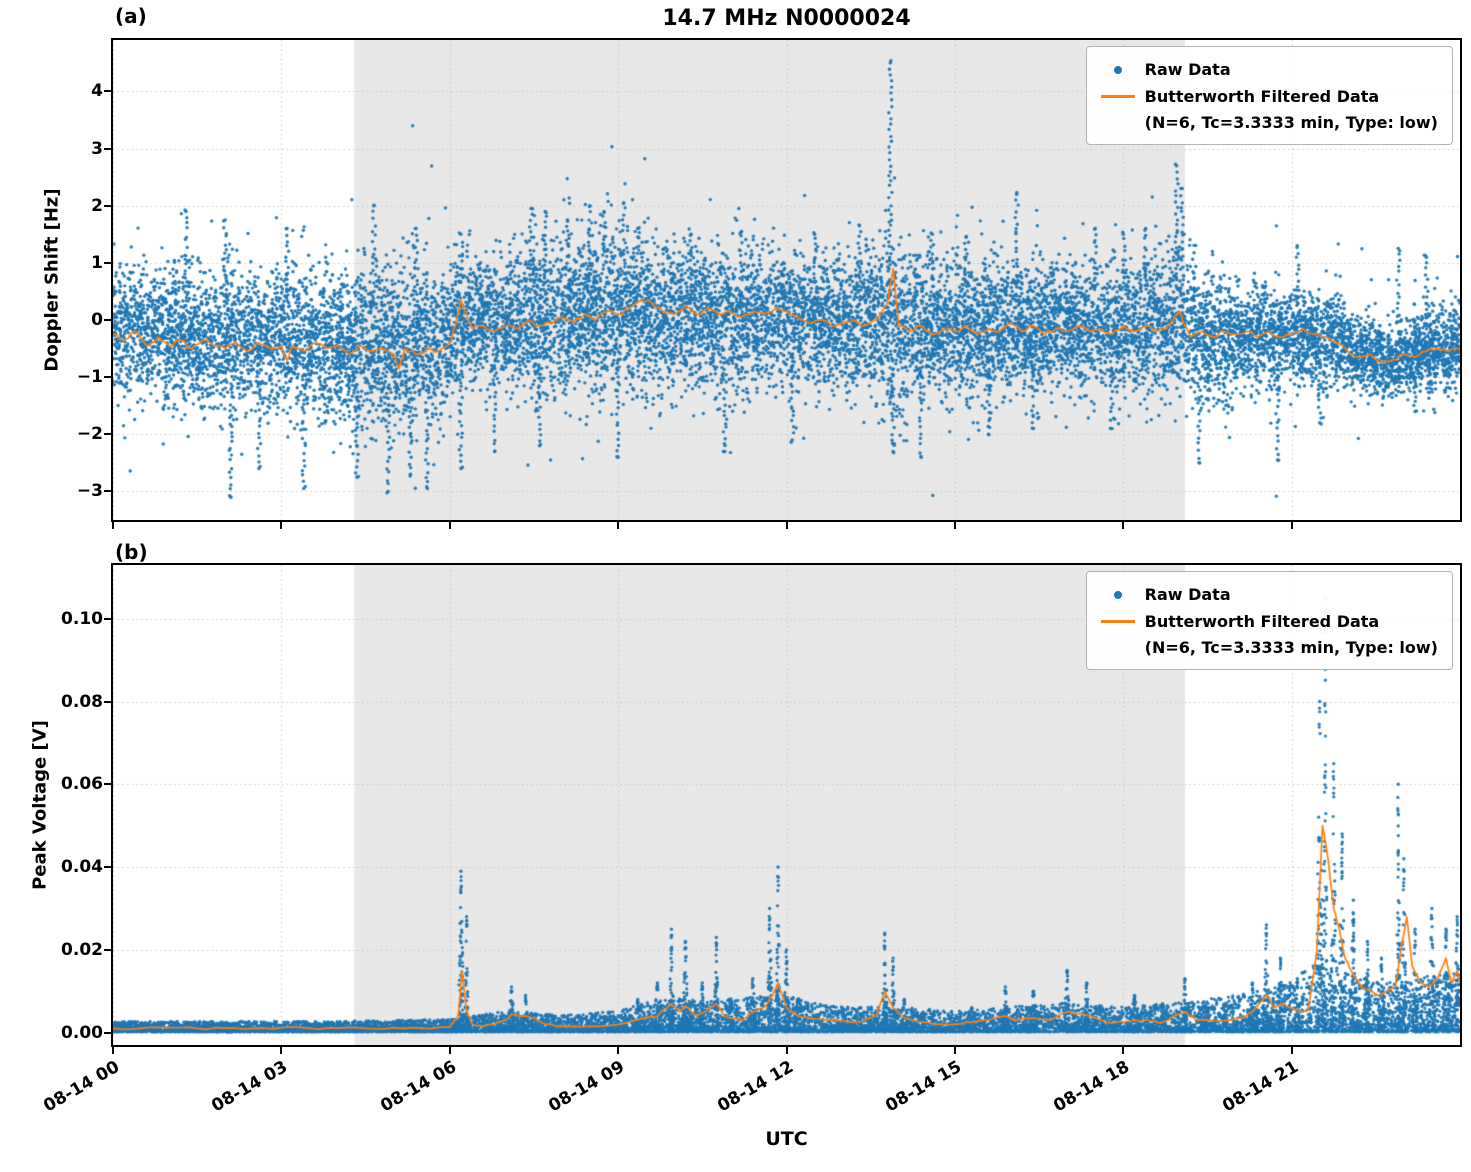 This screenshot has width=1471, height=1172. I want to click on y-tick-label-a: −3, so click(89, 491).